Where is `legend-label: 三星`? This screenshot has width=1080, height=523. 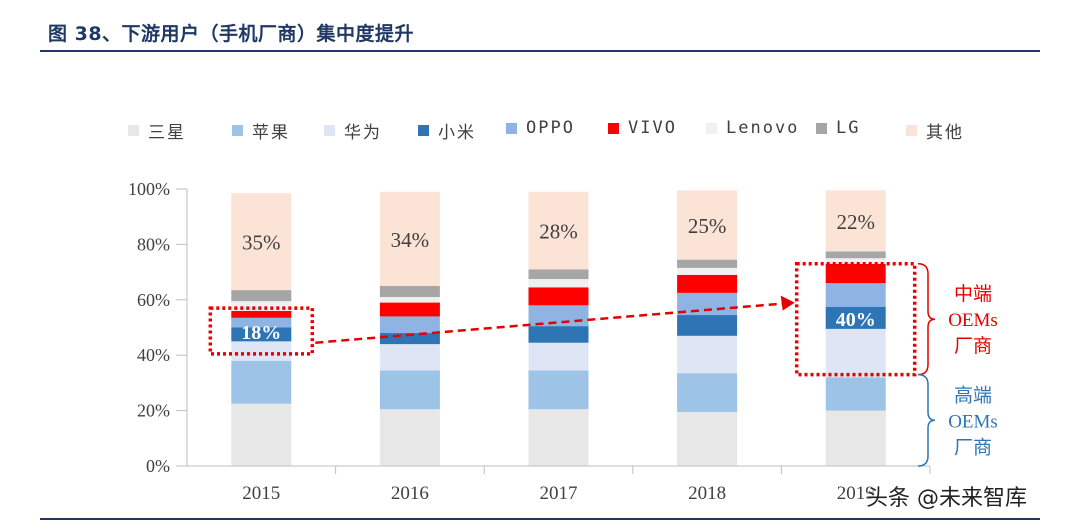 legend-label: 三星 is located at coordinates (167, 133).